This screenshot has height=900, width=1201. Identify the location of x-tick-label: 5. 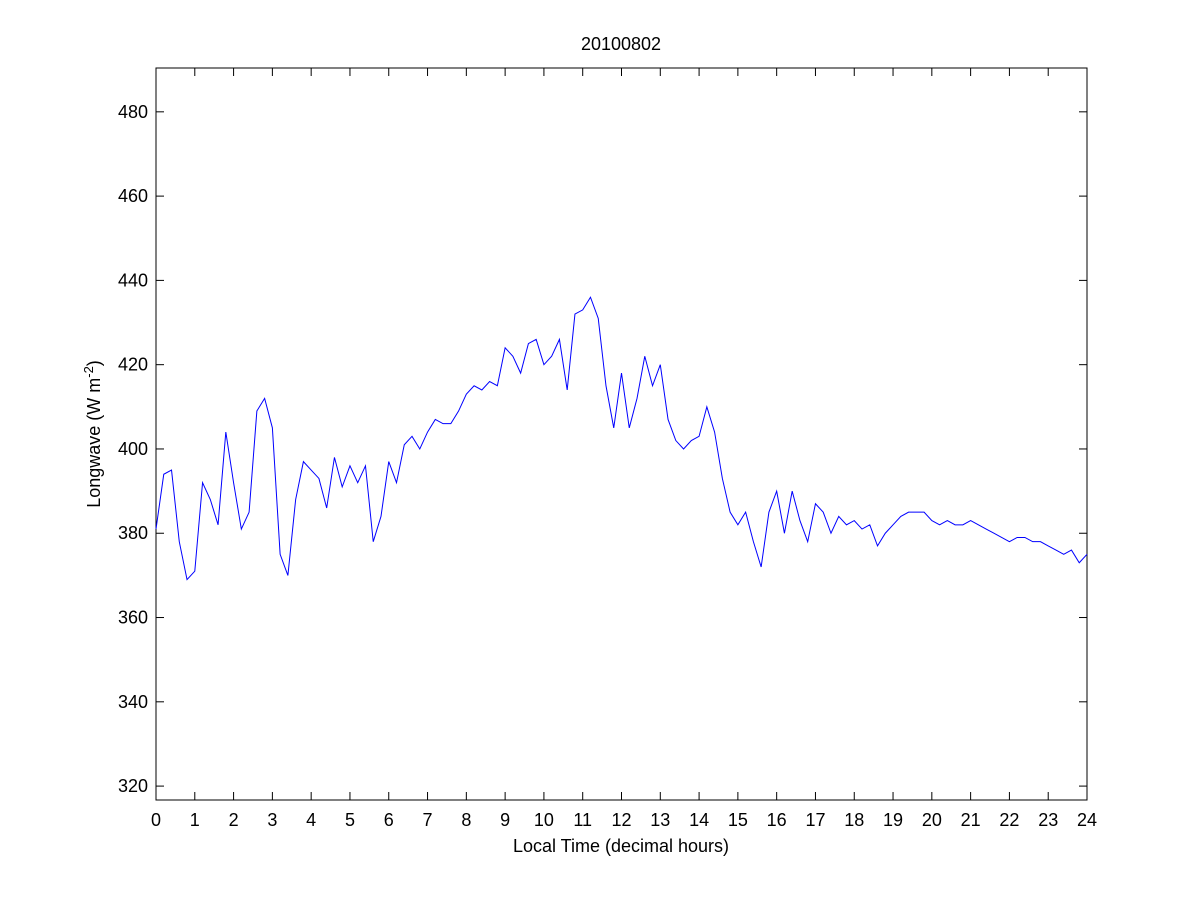
(350, 820).